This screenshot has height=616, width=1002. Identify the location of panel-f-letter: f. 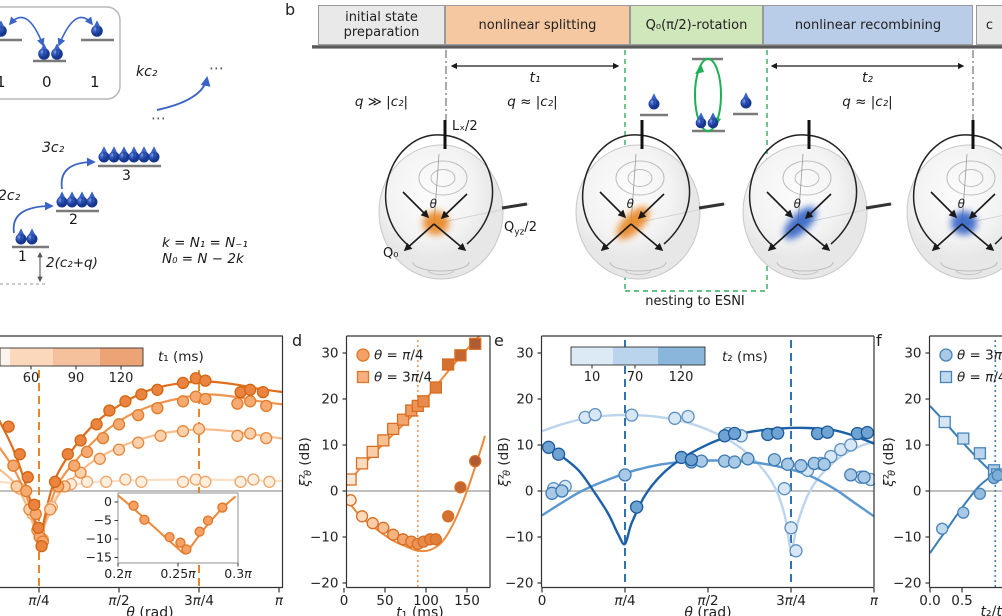
(879, 340).